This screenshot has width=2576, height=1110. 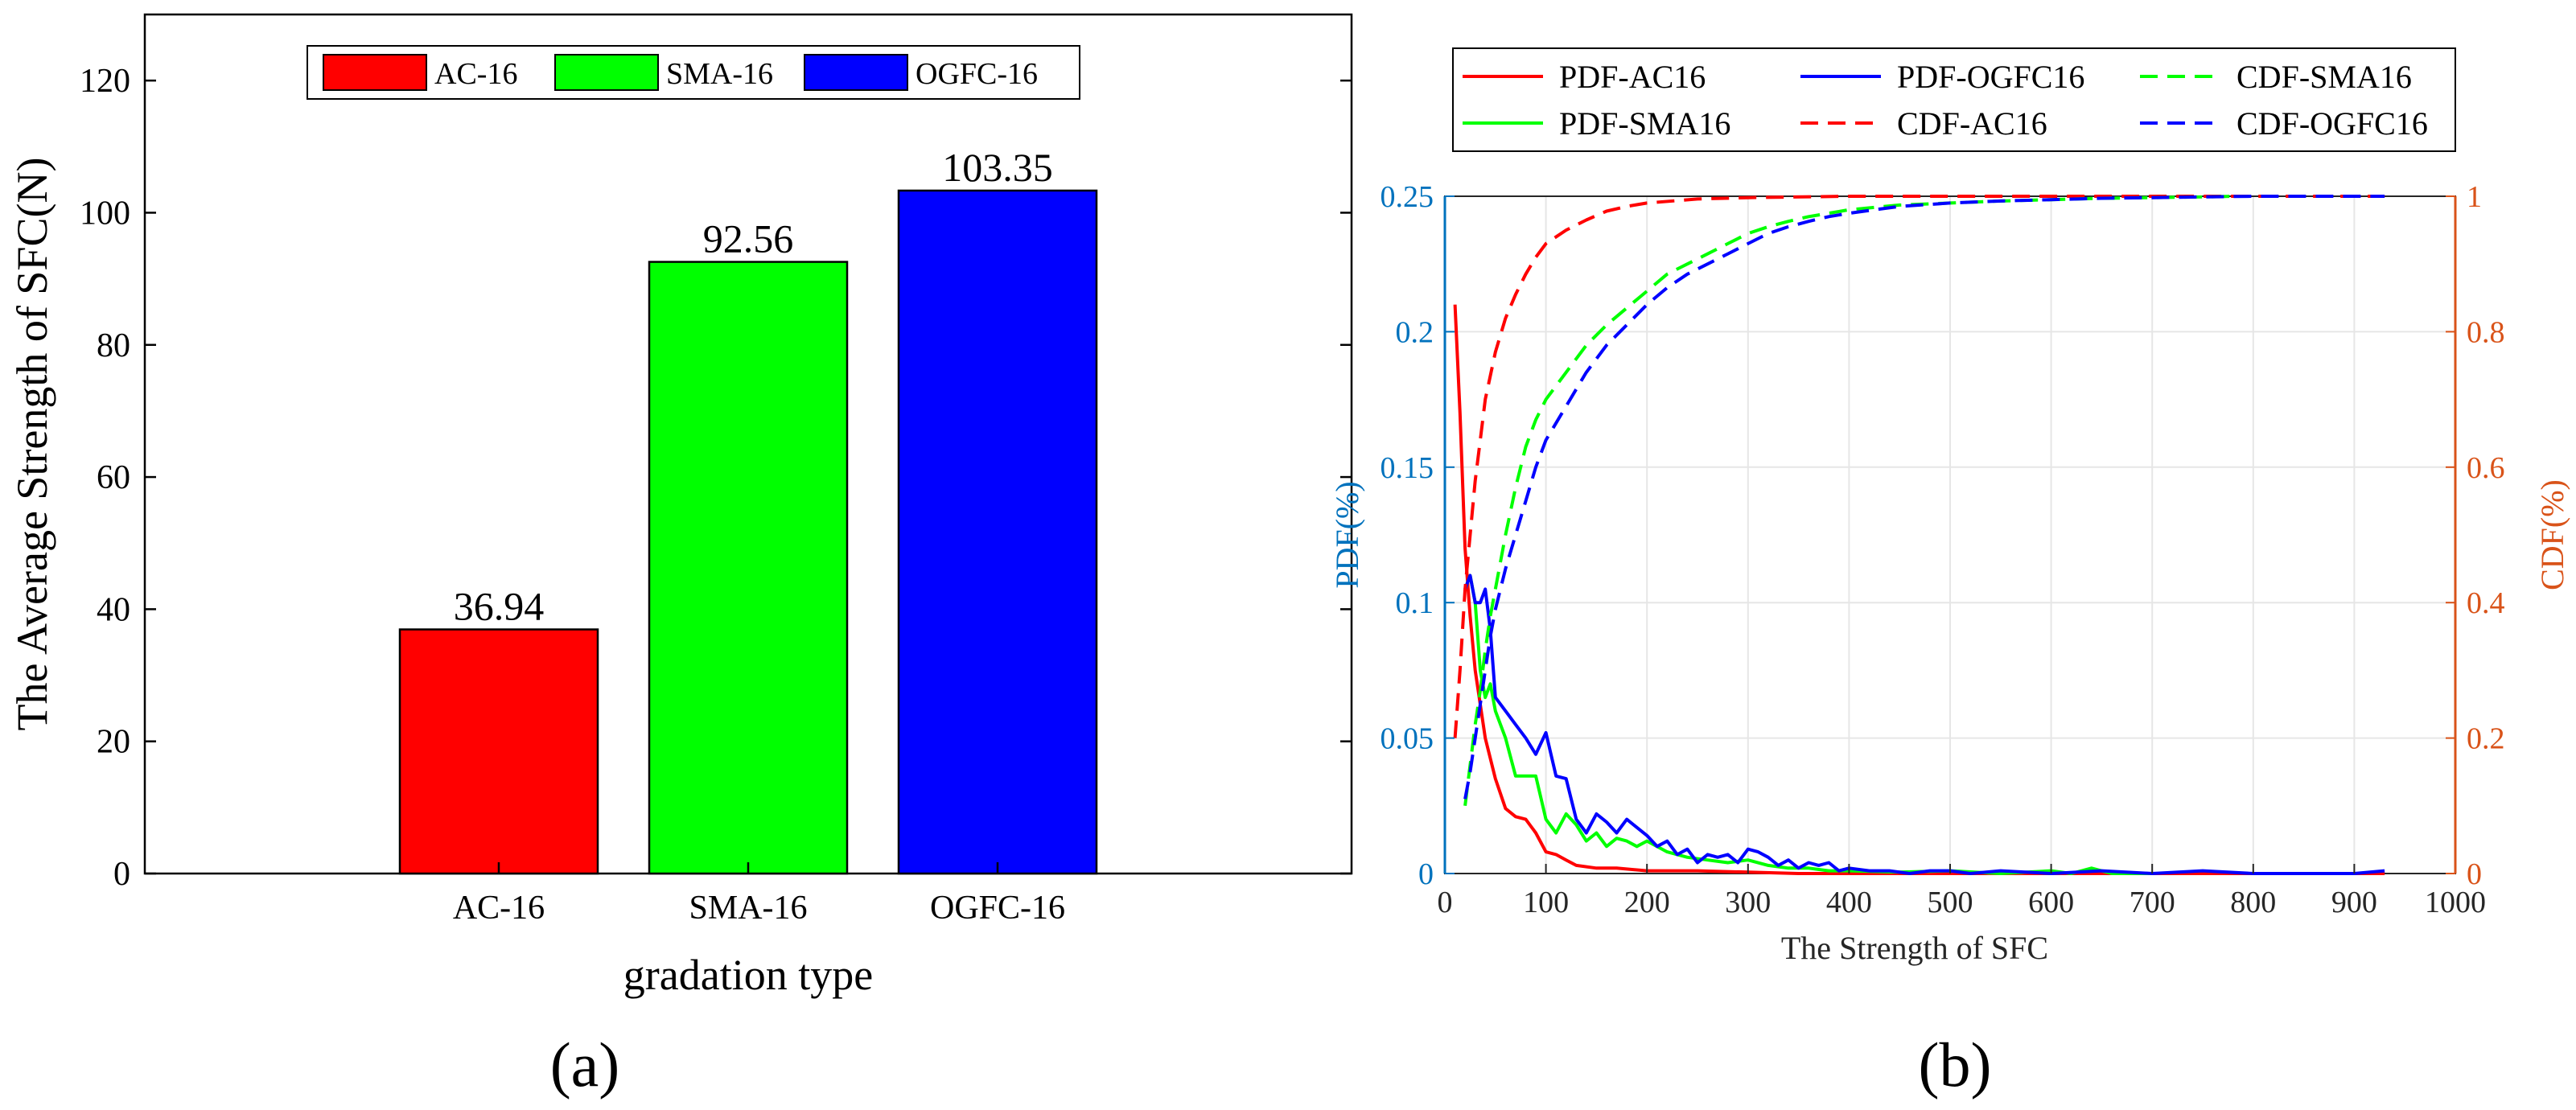 What do you see at coordinates (113, 345) in the screenshot?
I see `bar-y-tick-label: 80` at bounding box center [113, 345].